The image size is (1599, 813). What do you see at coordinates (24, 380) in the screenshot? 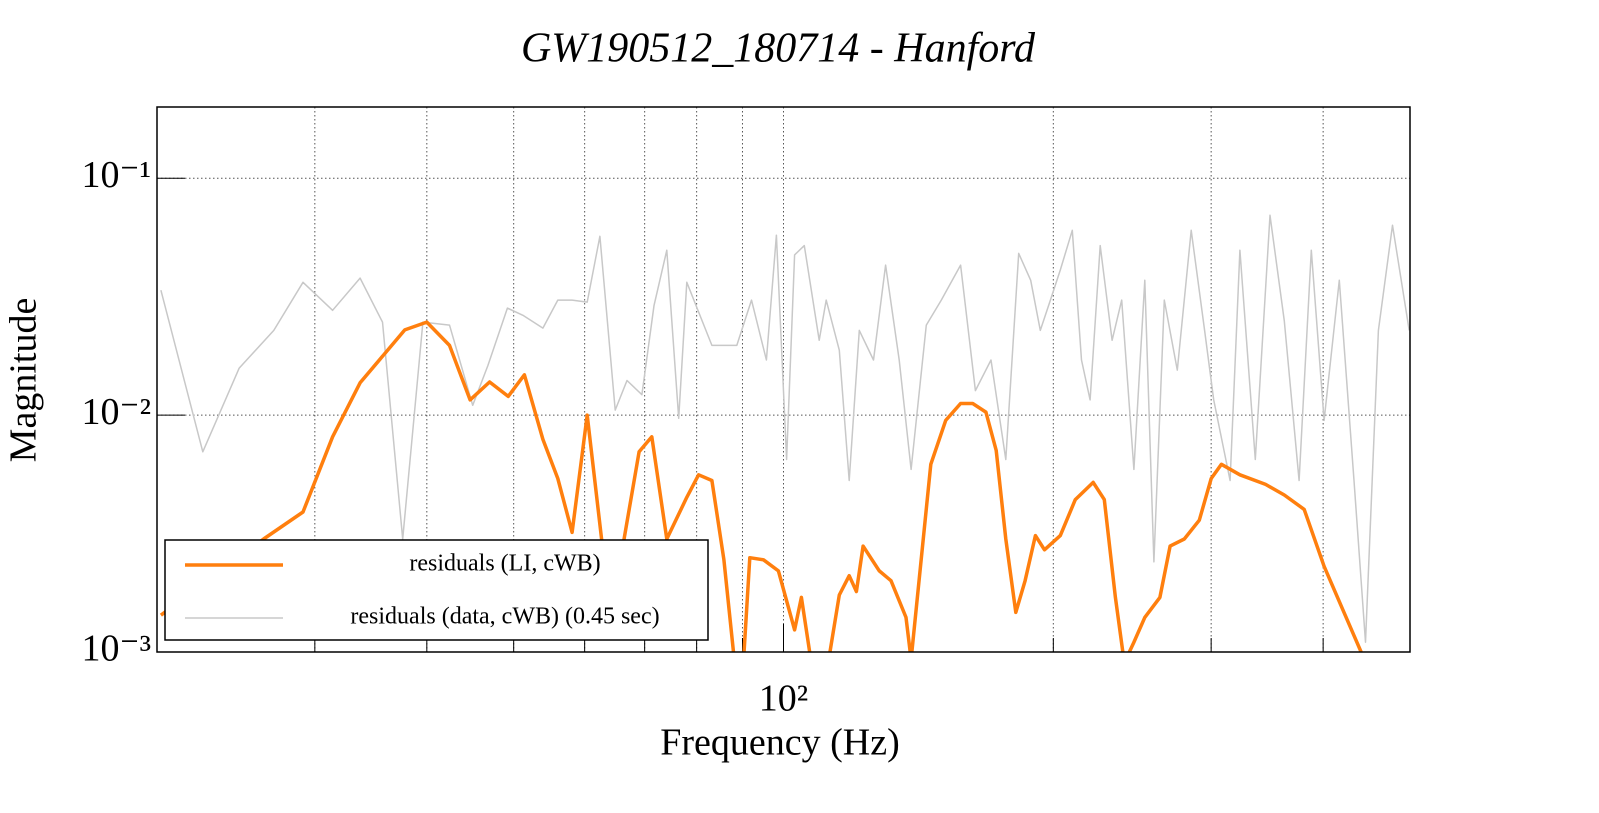
I see `y-axis-label: Magnitude` at bounding box center [24, 380].